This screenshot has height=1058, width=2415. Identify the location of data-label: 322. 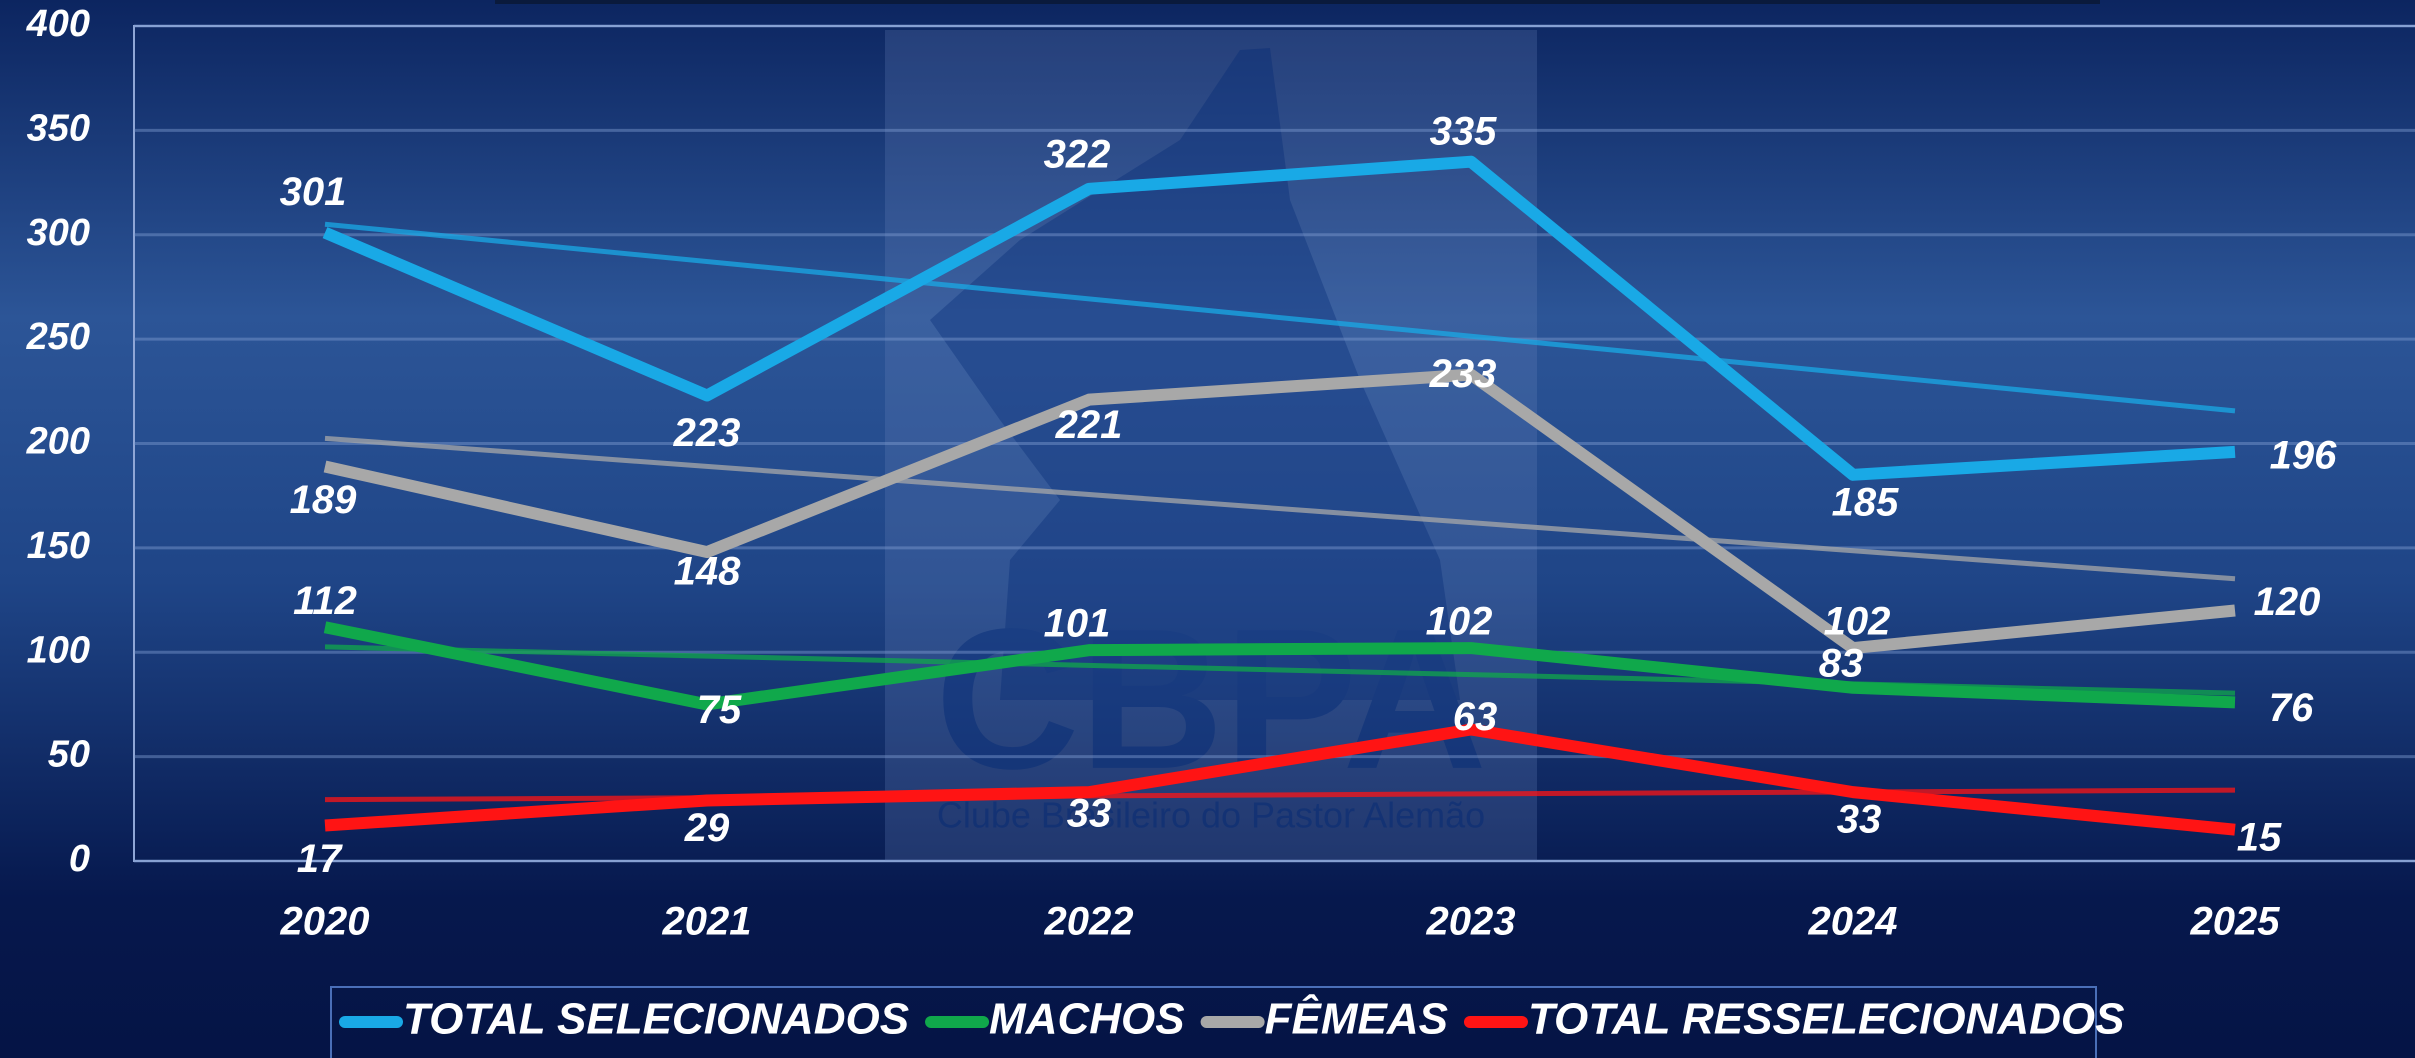
(1077, 154).